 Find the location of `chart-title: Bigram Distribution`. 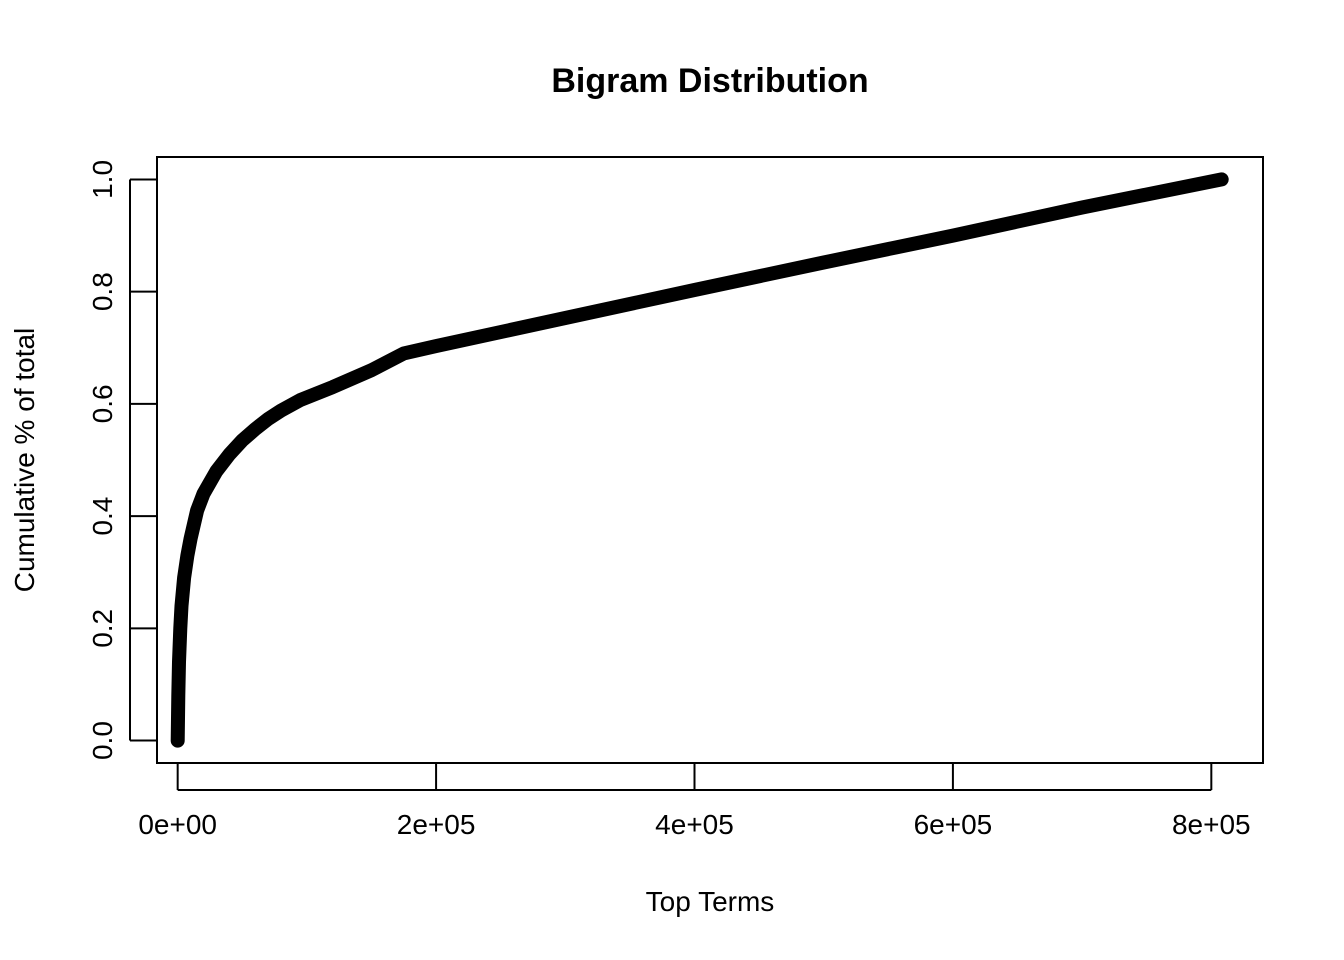

chart-title: Bigram Distribution is located at coordinates (709, 81).